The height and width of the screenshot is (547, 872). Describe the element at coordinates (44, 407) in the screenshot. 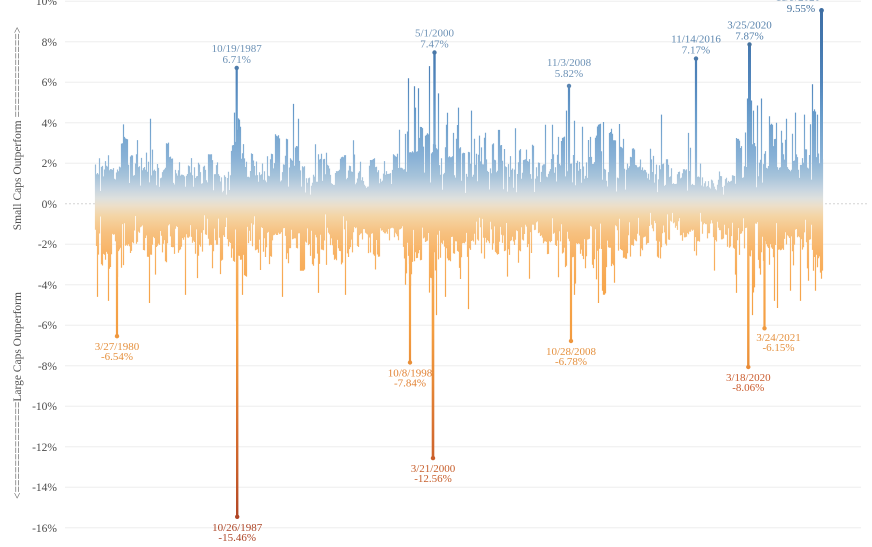

I see `svg-text: -10%` at that location.